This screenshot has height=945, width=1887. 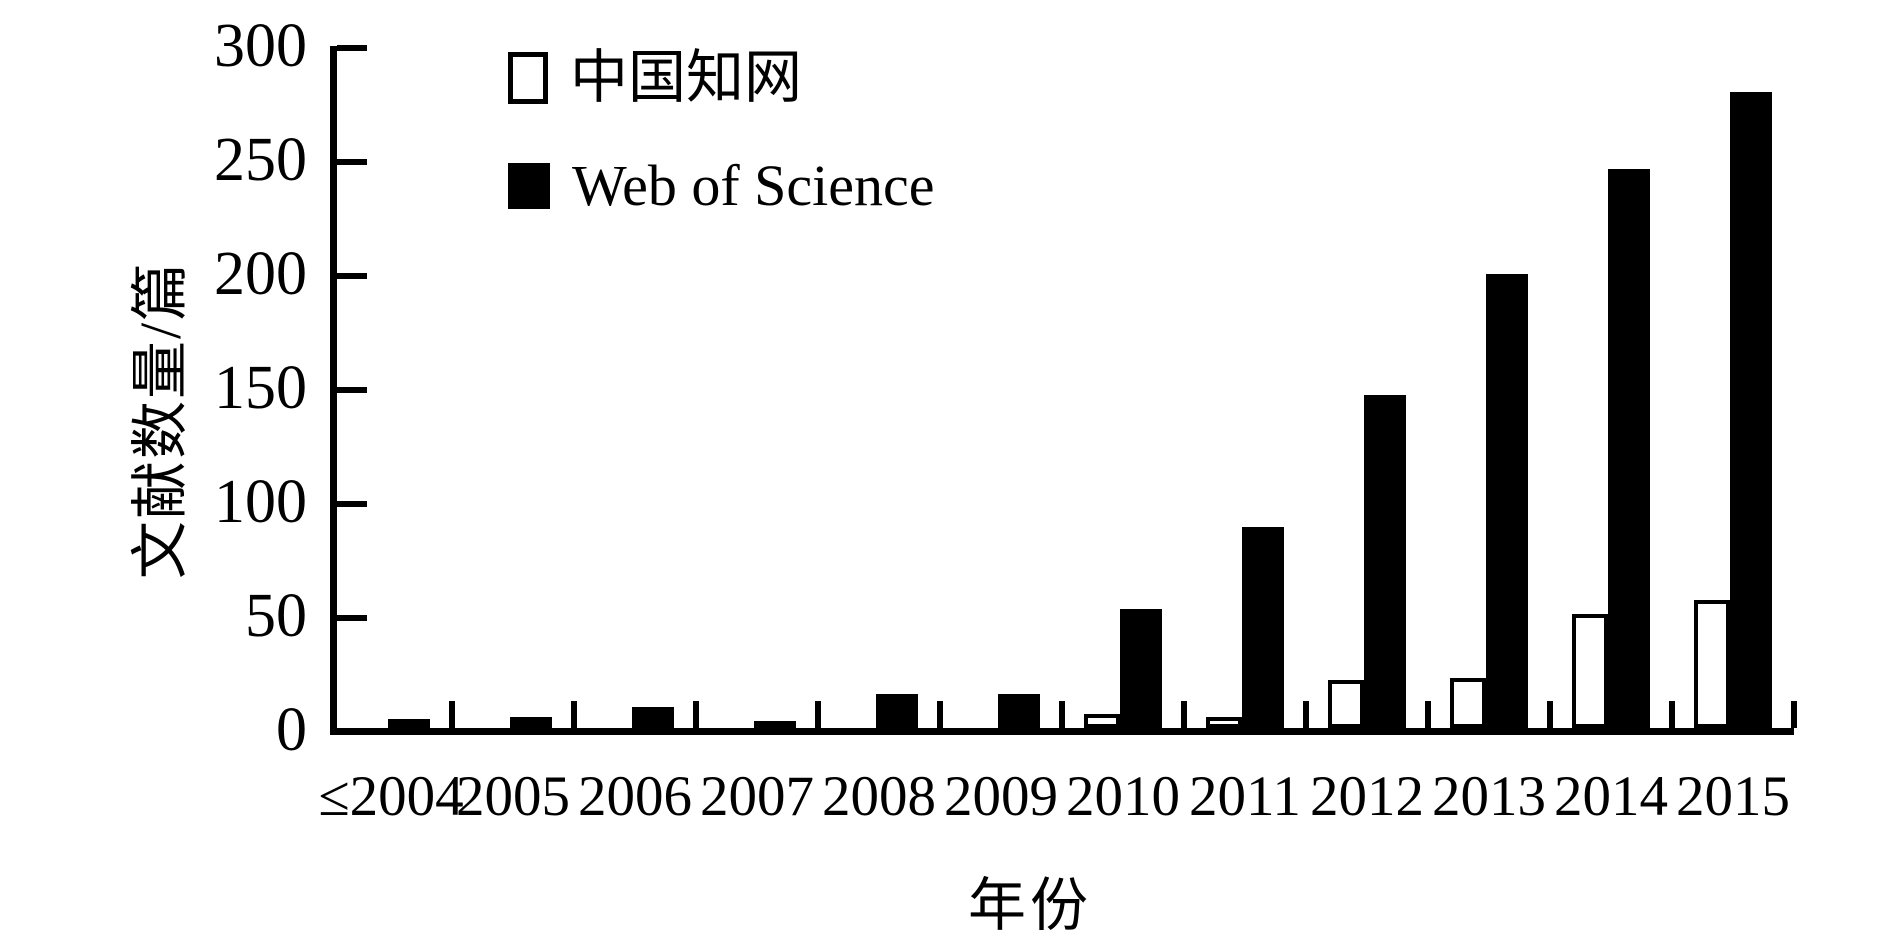 What do you see at coordinates (686, 77) in the screenshot?
I see `legend-label-cnki: 中国知网` at bounding box center [686, 77].